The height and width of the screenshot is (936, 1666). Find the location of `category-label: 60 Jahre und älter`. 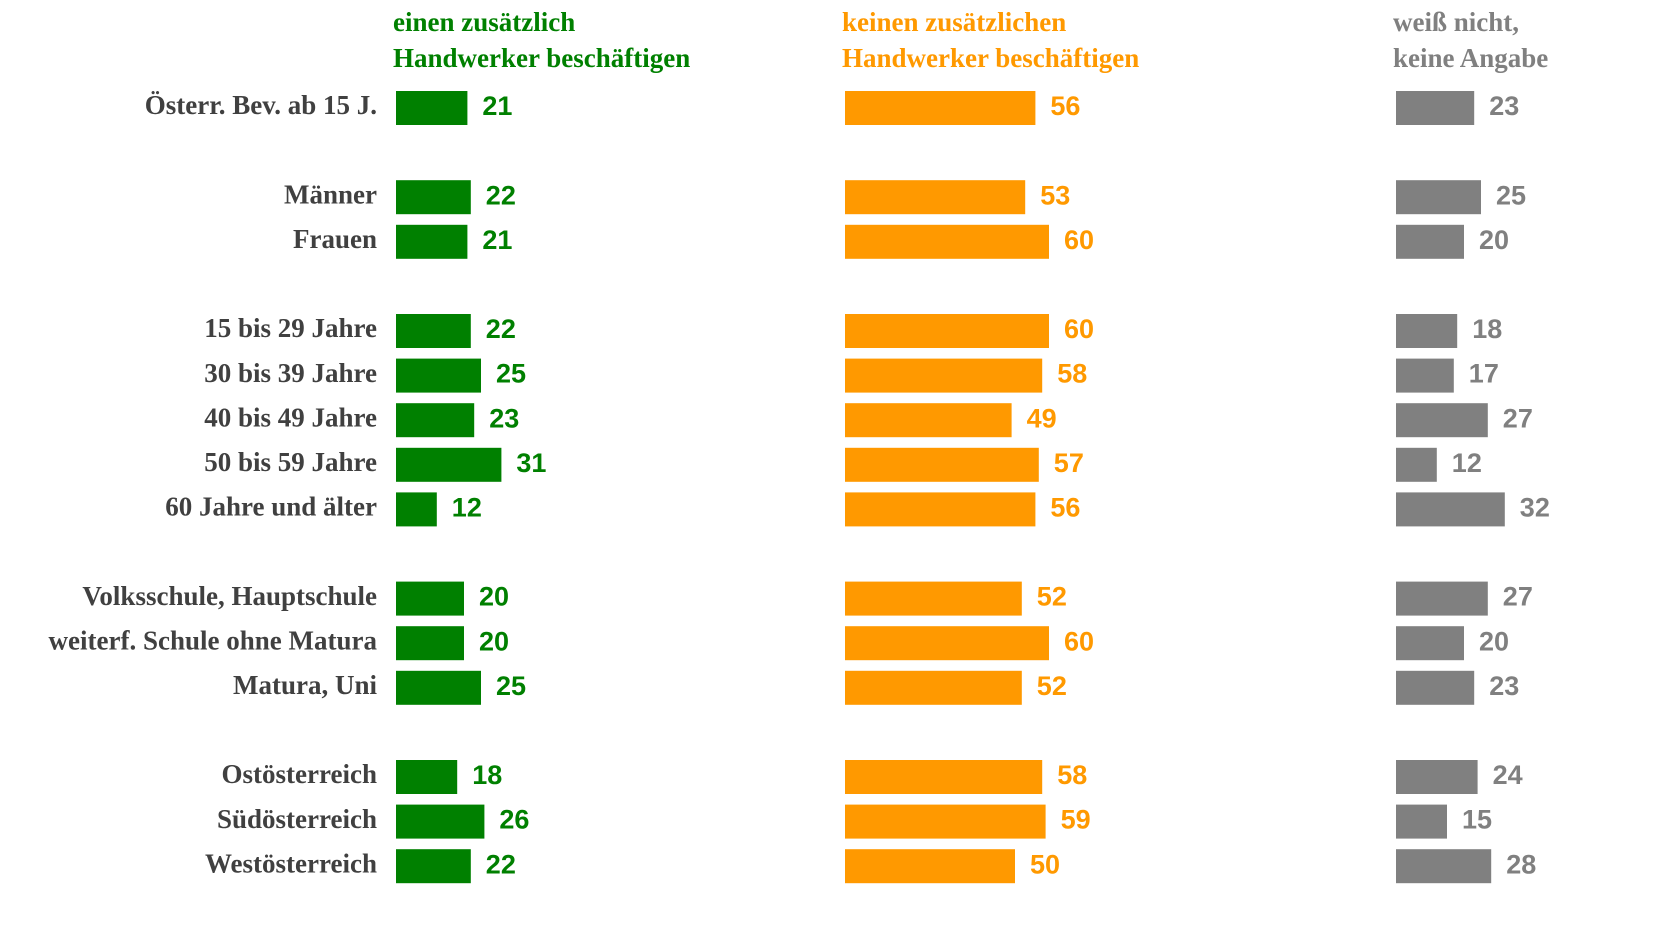

category-label: 60 Jahre und älter is located at coordinates (271, 507).